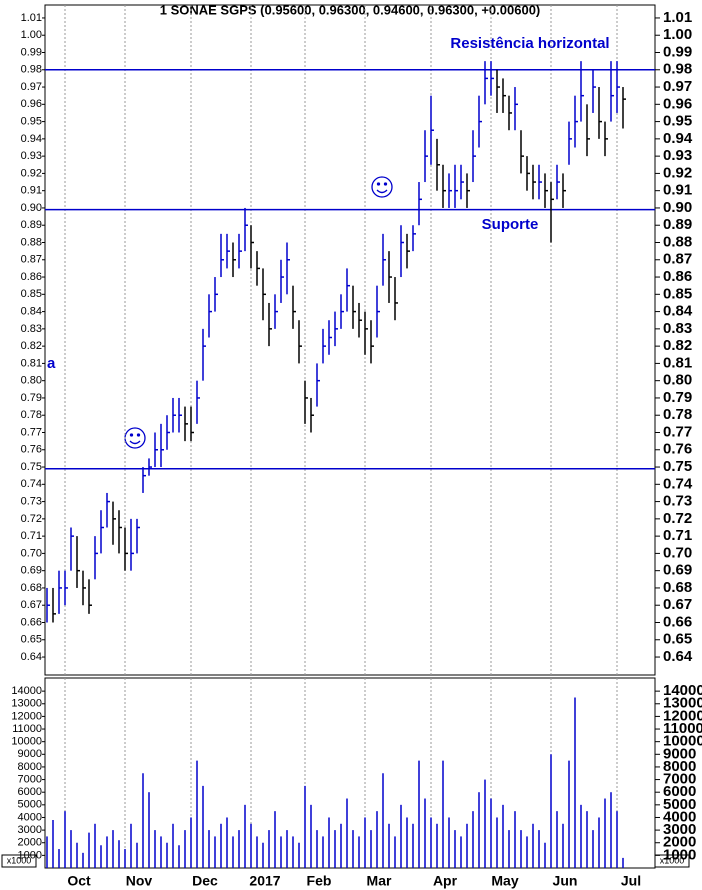 The image size is (702, 890). Describe the element at coordinates (677, 414) in the screenshot. I see `y-tick-label: 0.78` at that location.